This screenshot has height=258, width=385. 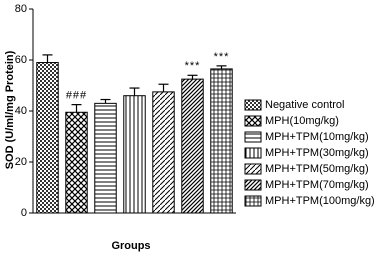 I want to click on annotation: ###, so click(x=76, y=96).